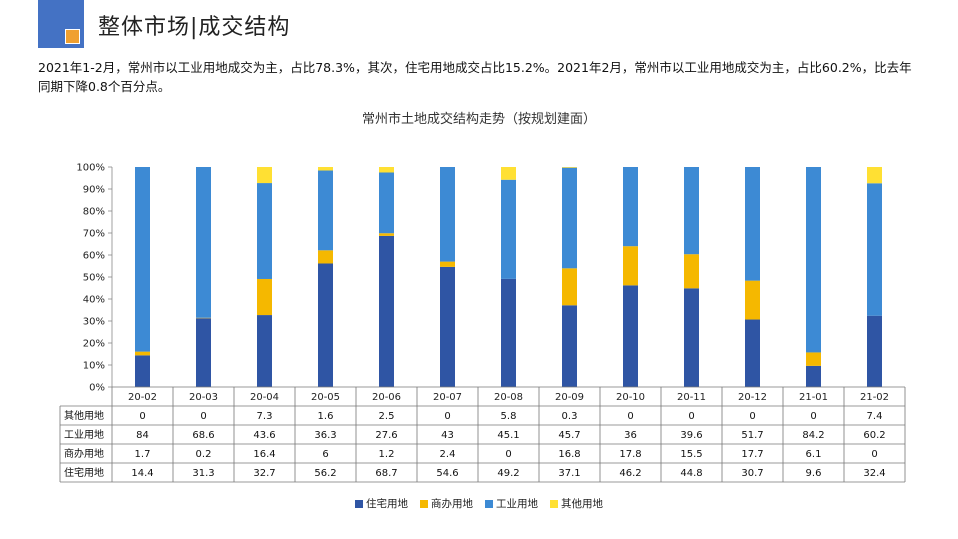 The height and width of the screenshot is (539, 958). I want to click on table-cell: 7.3, so click(265, 416).